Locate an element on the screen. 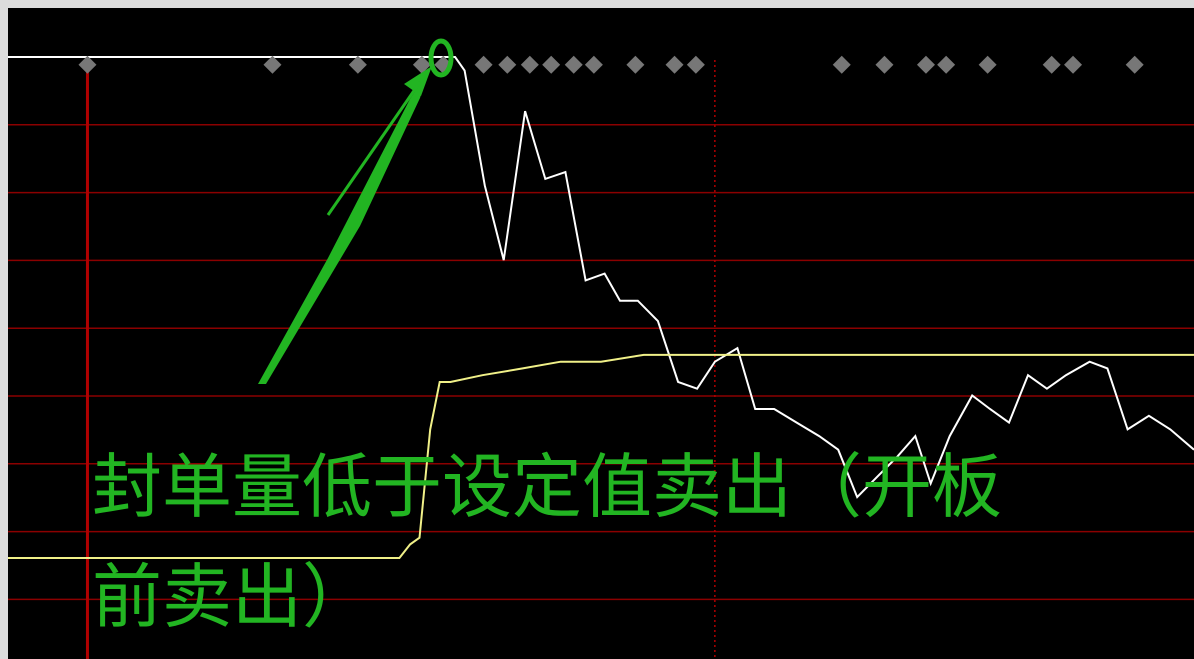 This screenshot has width=1194, height=659. annotation-line-2: 前卖出） is located at coordinates (232, 597).